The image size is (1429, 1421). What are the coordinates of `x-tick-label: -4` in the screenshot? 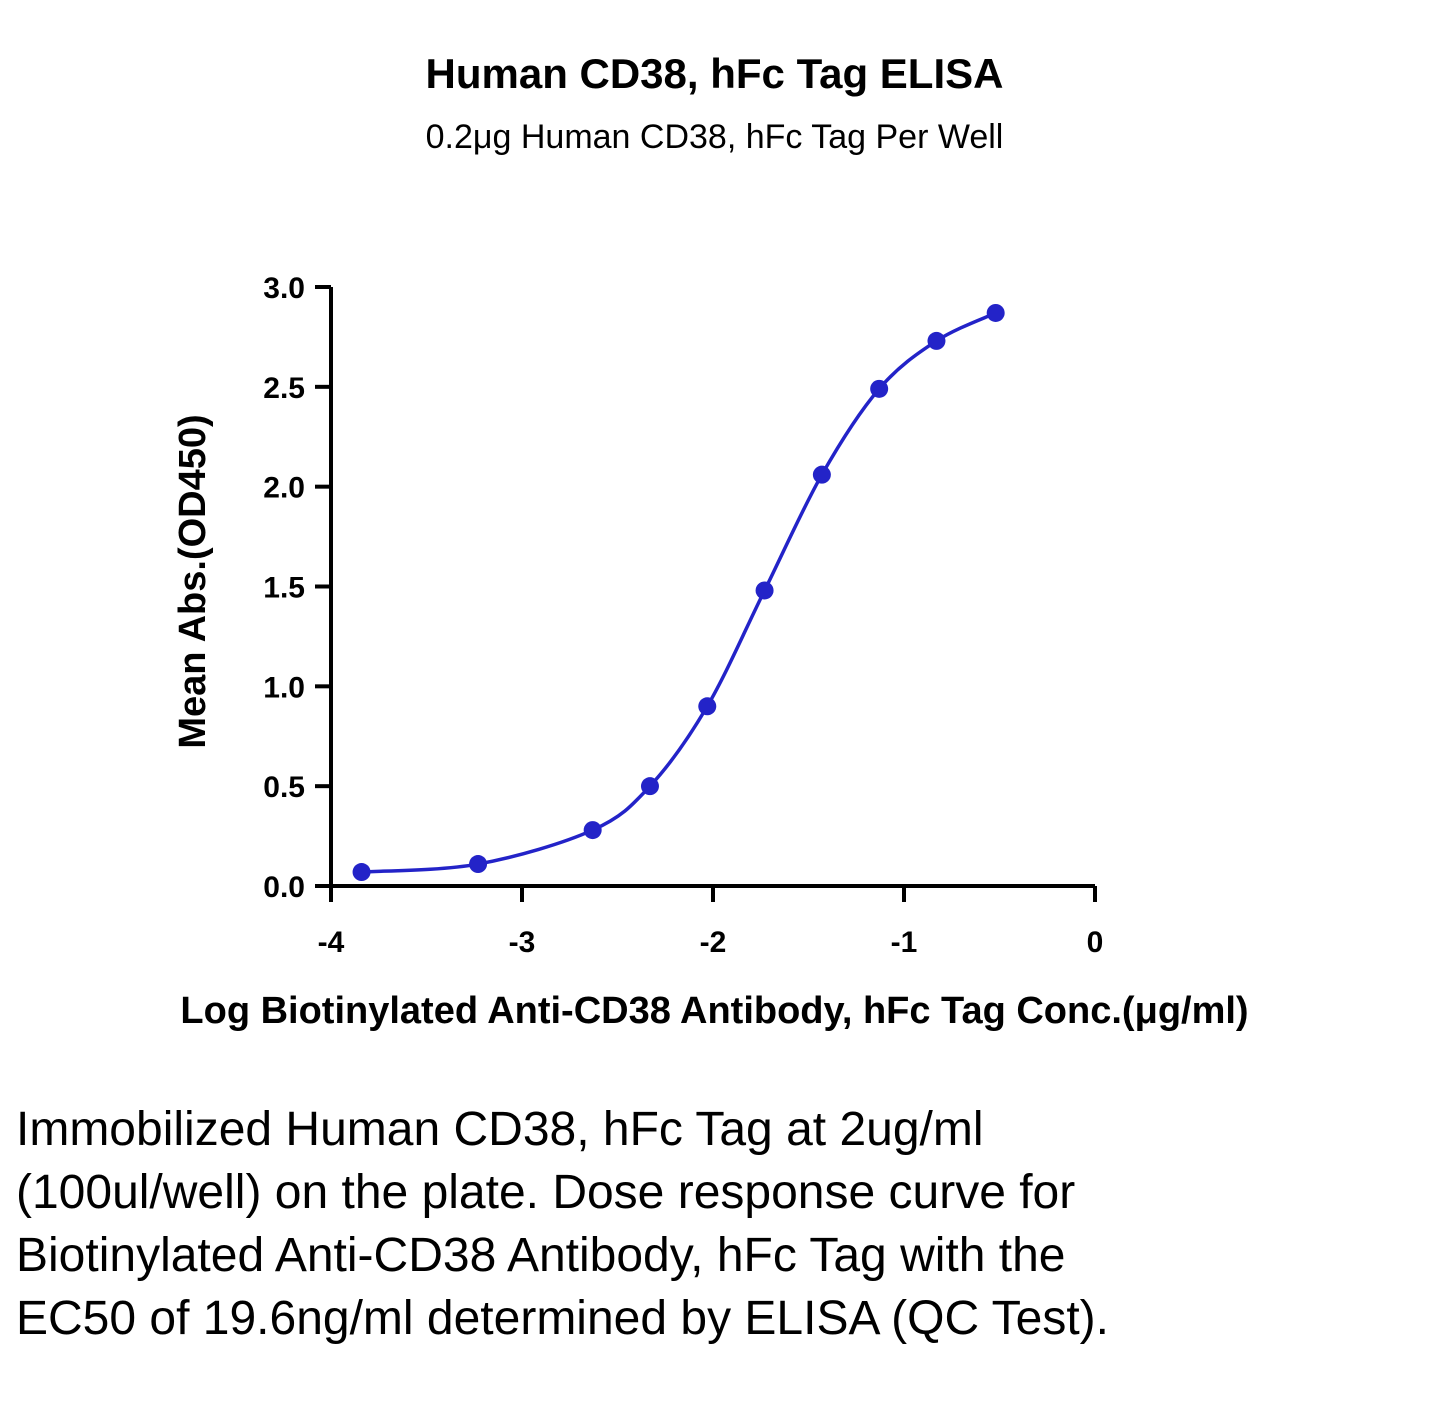 It's located at (331, 942).